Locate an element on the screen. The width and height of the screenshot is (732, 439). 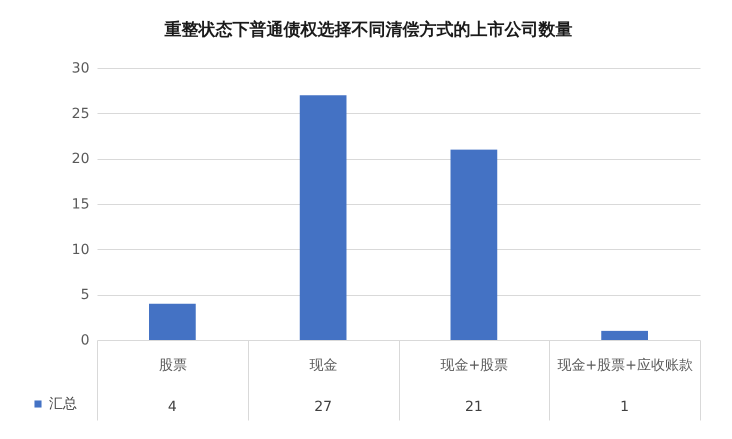
y-tick-label: 0 is located at coordinates (85, 340).